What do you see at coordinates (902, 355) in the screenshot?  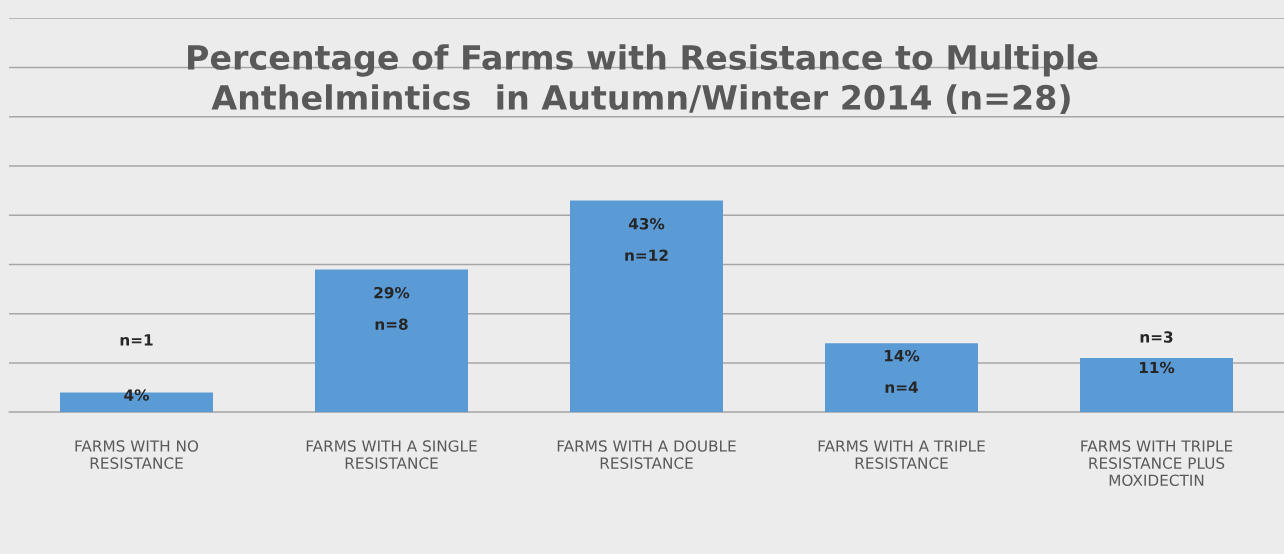 I see `data-label: 14%` at bounding box center [902, 355].